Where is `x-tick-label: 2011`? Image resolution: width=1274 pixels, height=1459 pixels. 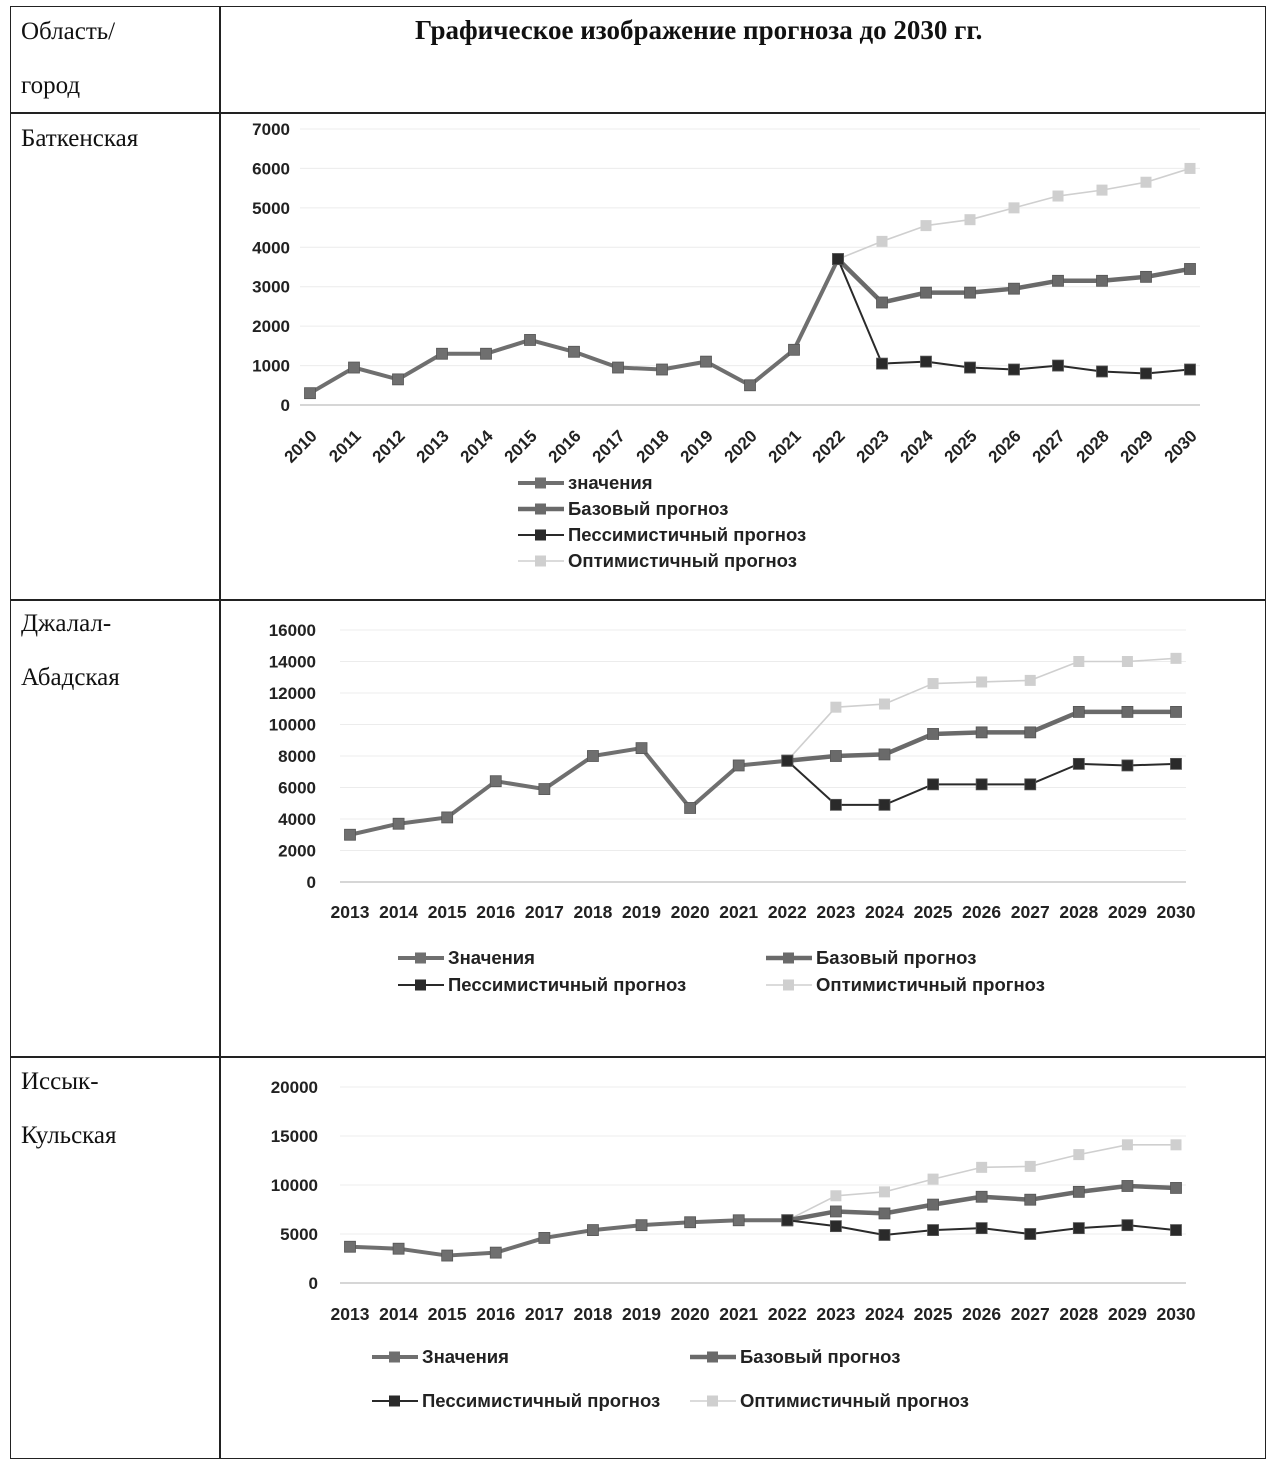
x-tick-label: 2011 is located at coordinates (345, 446).